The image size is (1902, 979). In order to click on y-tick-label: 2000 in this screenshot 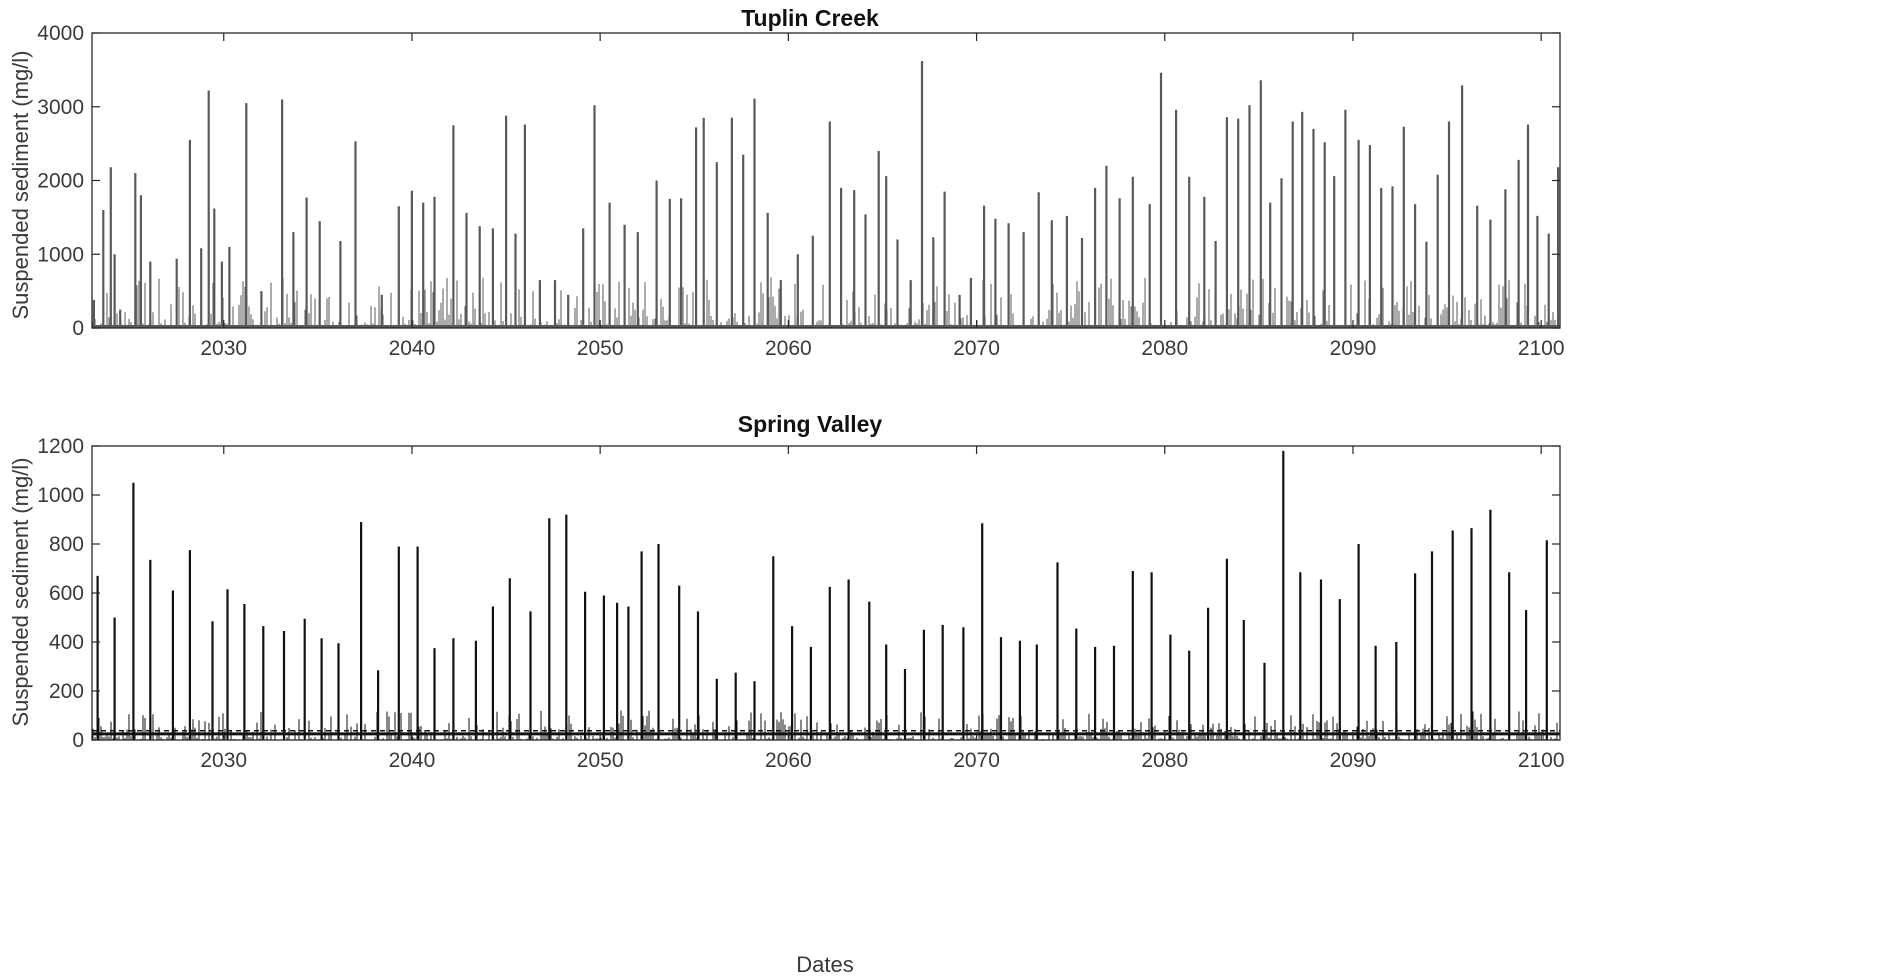, I will do `click(60, 181)`.